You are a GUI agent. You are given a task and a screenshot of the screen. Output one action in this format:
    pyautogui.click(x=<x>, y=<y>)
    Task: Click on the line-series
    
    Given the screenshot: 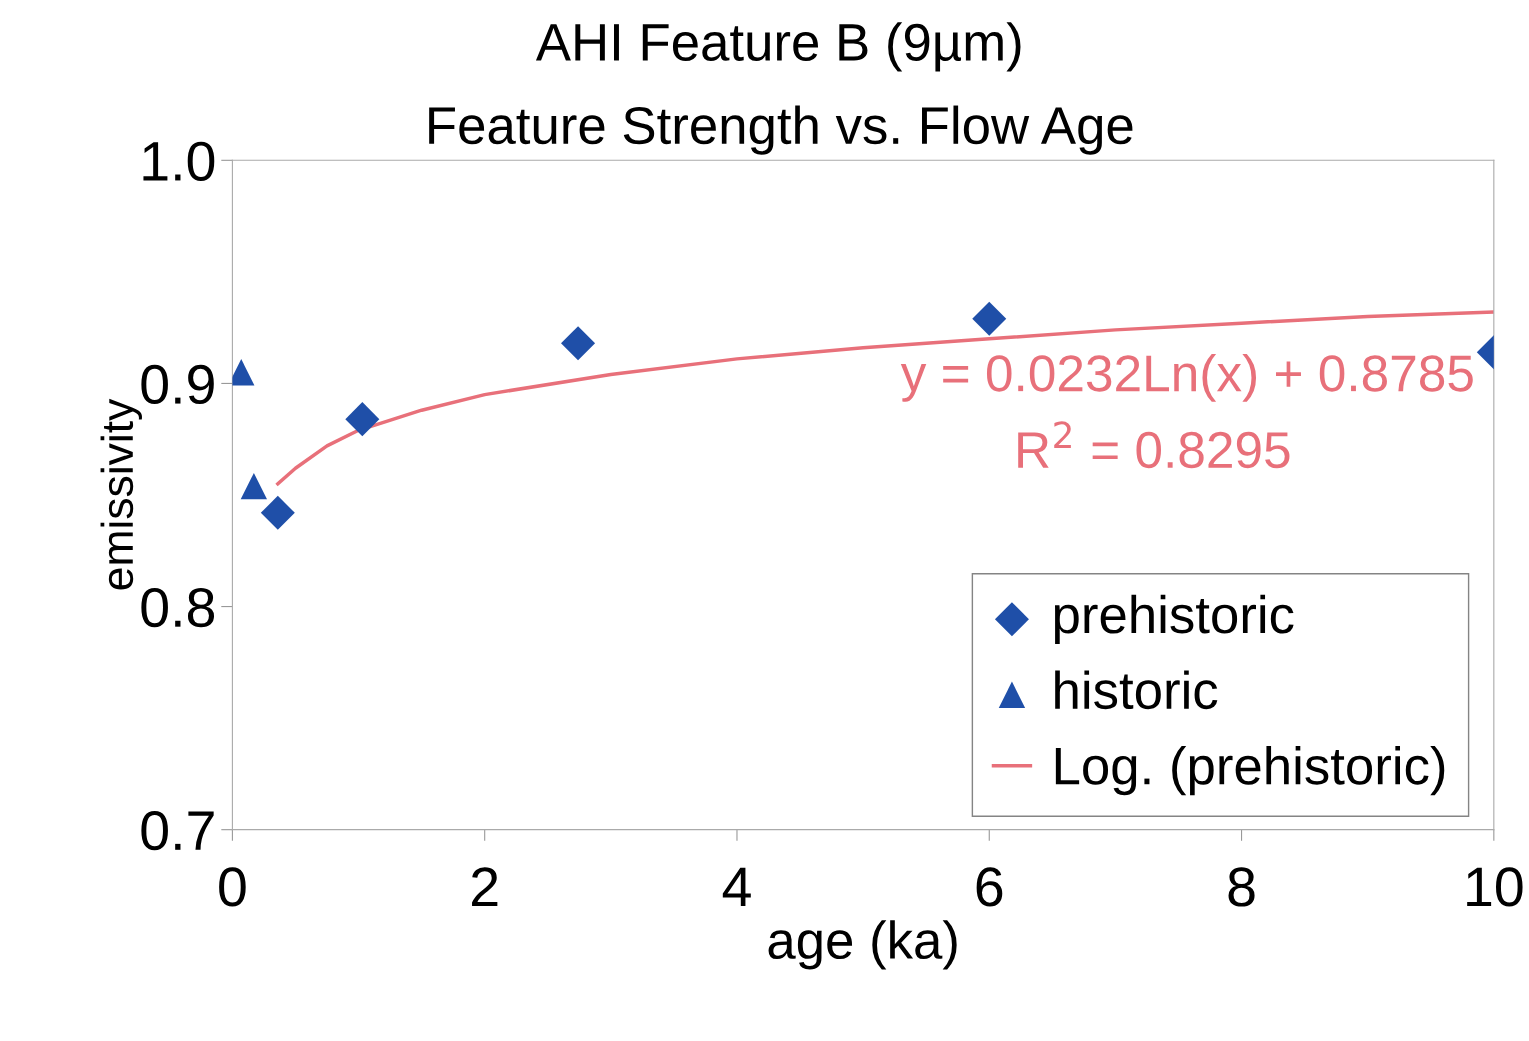 What is the action you would take?
    pyautogui.click(x=885, y=398)
    